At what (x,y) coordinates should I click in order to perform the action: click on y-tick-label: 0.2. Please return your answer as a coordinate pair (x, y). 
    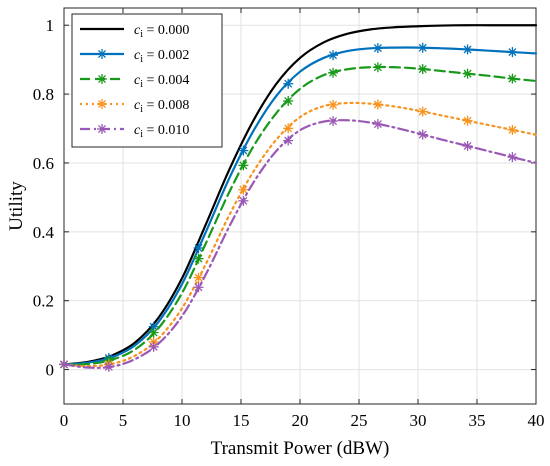
    Looking at the image, I should click on (43, 301).